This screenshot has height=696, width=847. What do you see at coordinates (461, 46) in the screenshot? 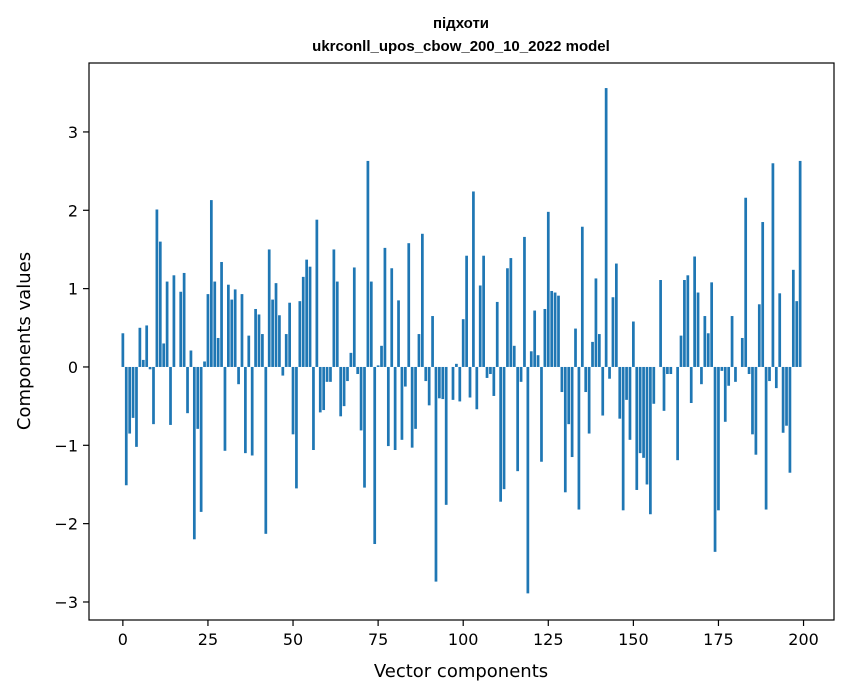
I see `chart-subtitle: ukrconll_upos_cbow_200_10_2022 model` at bounding box center [461, 46].